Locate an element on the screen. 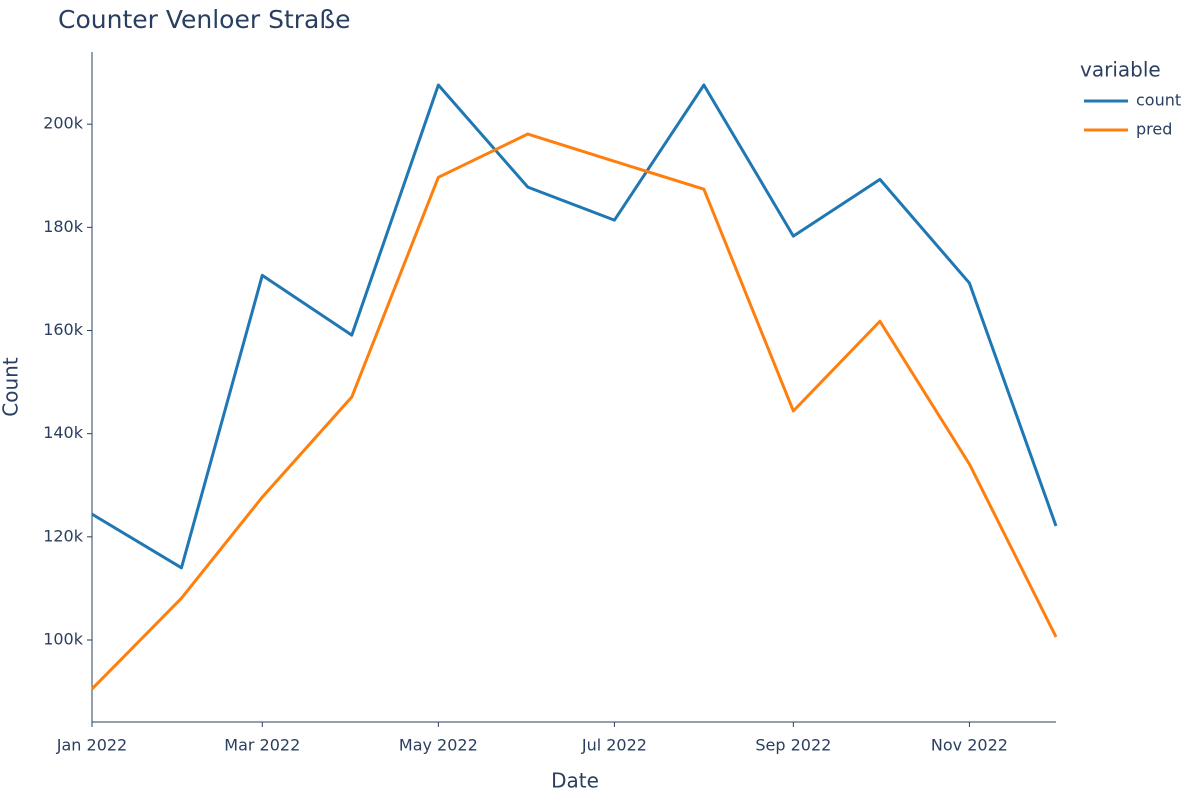 The image size is (1204, 801). x-tick-label: Jul 2022 is located at coordinates (614, 745).